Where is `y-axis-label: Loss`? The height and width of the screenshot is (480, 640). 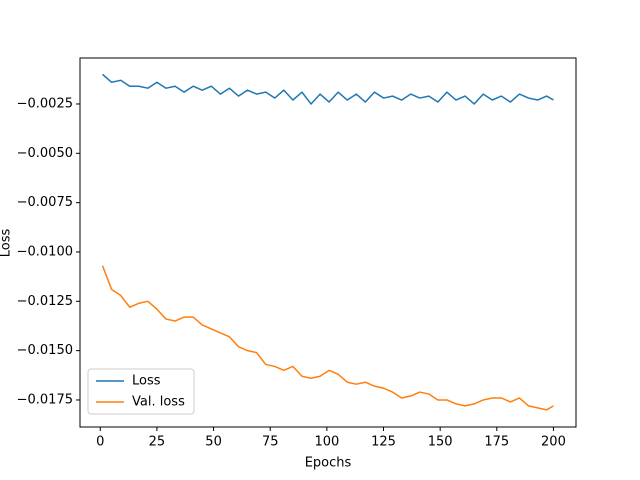
y-axis-label: Loss is located at coordinates (7, 243).